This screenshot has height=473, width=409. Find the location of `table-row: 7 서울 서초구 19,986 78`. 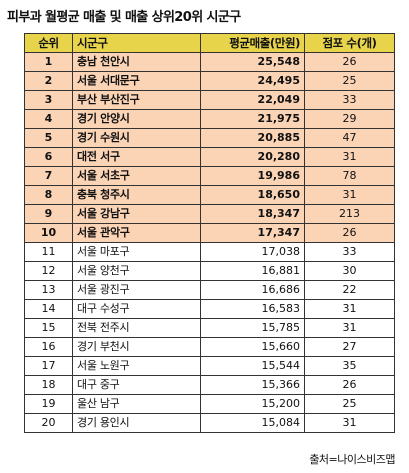

table-row: 7 서울 서초구 19,986 78 is located at coordinates (209, 176).